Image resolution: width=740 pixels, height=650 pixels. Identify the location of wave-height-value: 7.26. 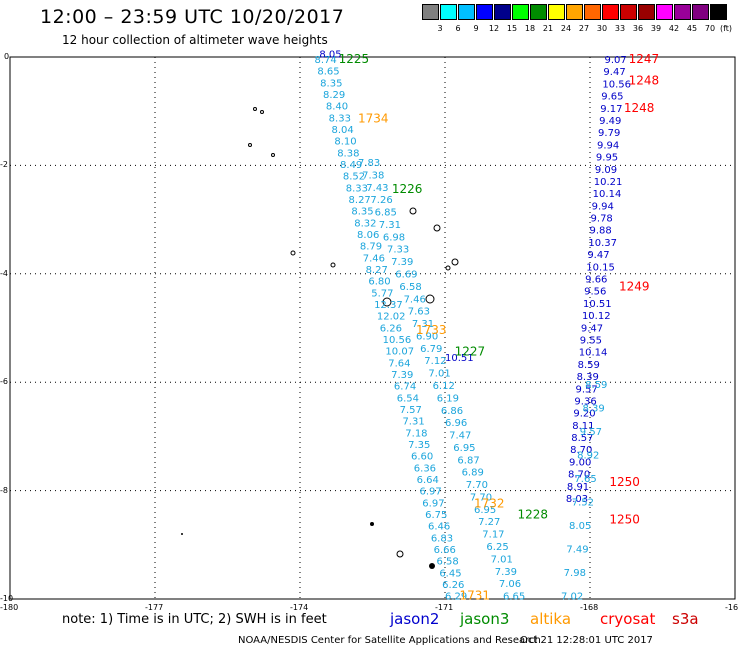
(381, 200).